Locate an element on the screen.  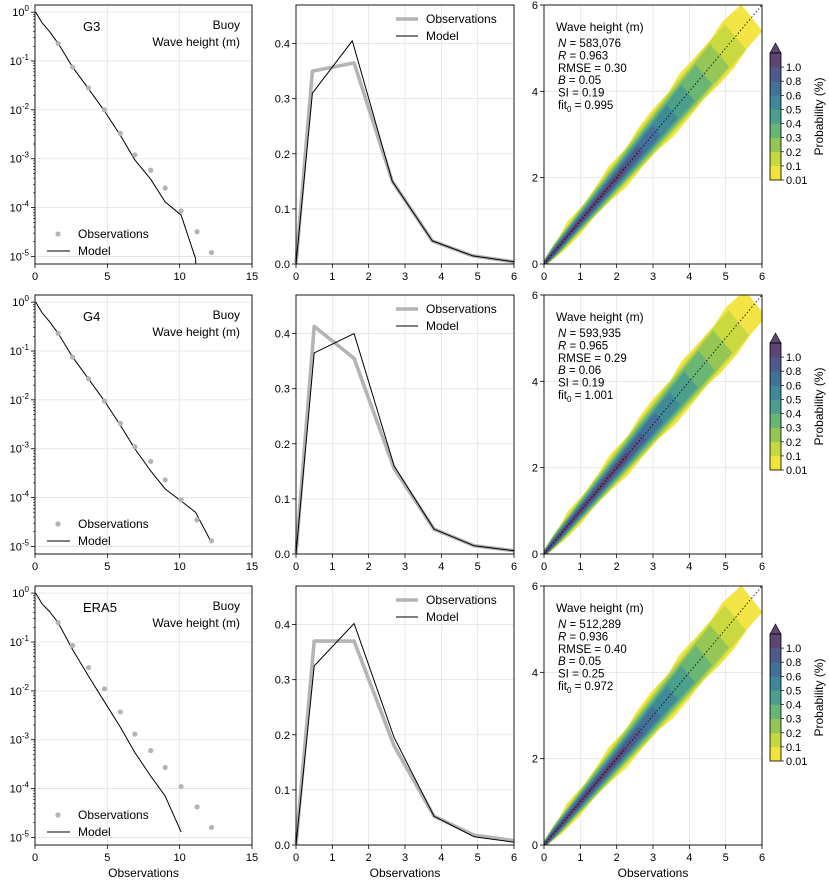
colorbar-tick-label: 0.01 is located at coordinates (796, 181).